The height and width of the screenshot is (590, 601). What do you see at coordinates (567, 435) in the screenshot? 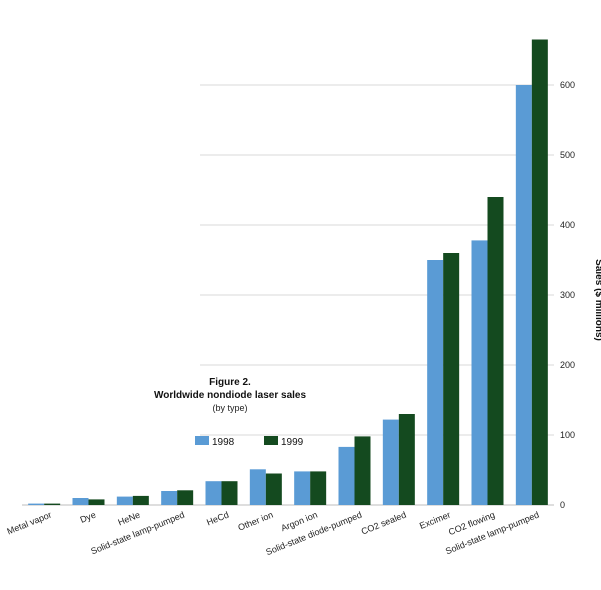
I see `y-tick-label: 100` at bounding box center [567, 435].